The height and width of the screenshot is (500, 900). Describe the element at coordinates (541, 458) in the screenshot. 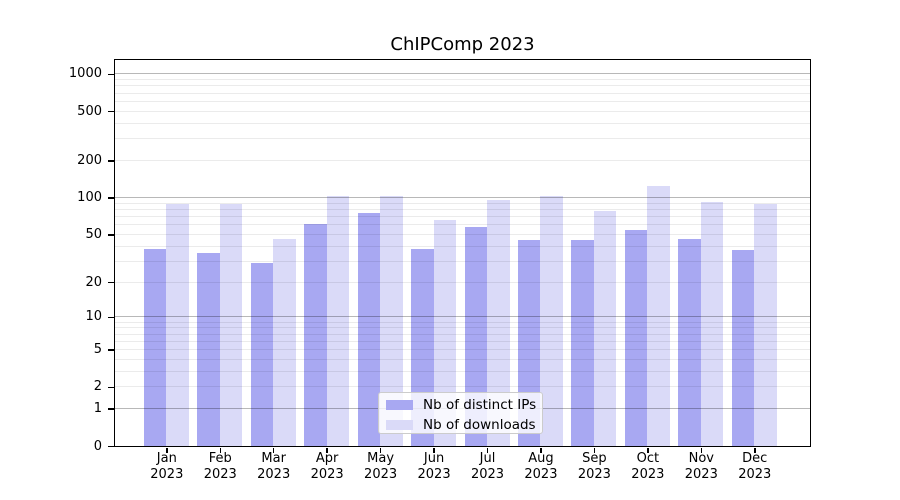

I see `x-tick-label-month: Aug` at that location.